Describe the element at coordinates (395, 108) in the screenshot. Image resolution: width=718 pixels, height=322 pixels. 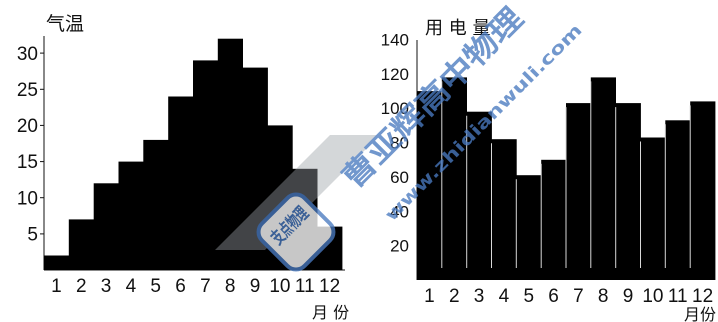
I see `y-tick-label: 100` at that location.